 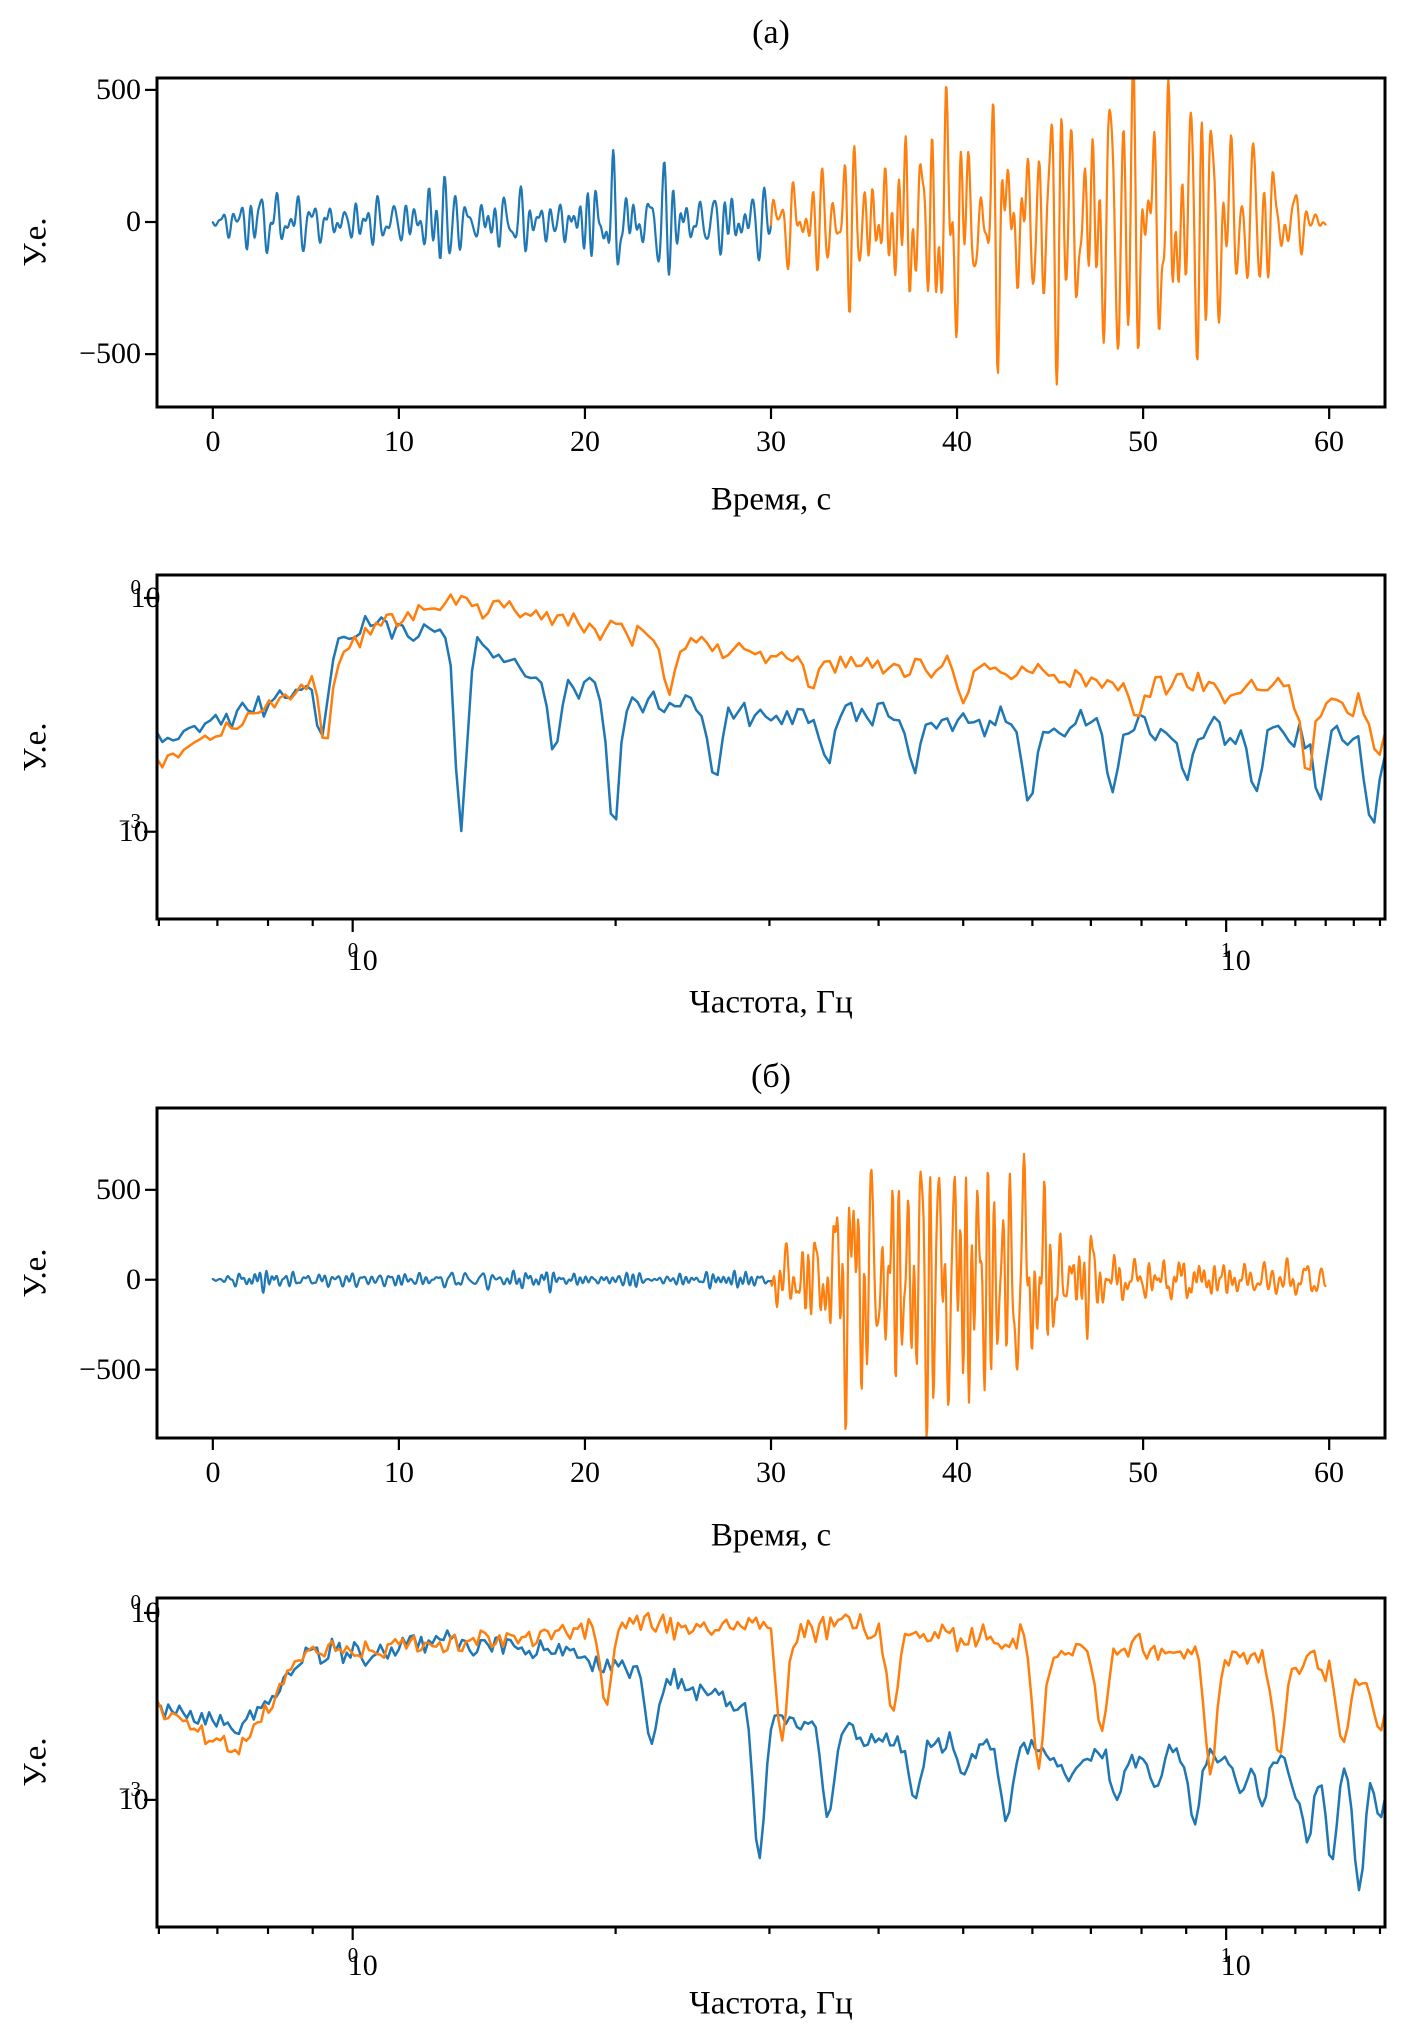 I want to click on b-time-frame, so click(x=771, y=1273).